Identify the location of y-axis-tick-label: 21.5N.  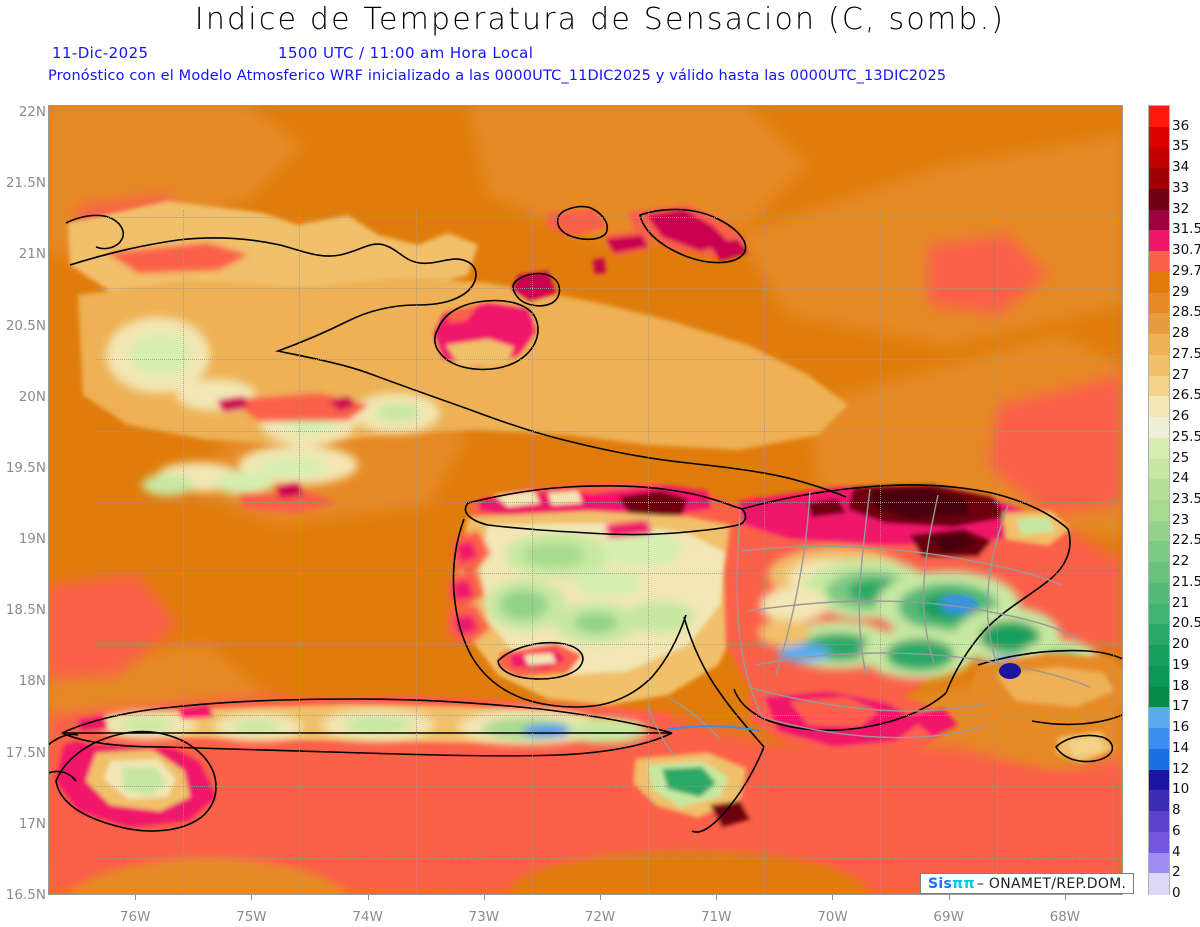
(25, 183).